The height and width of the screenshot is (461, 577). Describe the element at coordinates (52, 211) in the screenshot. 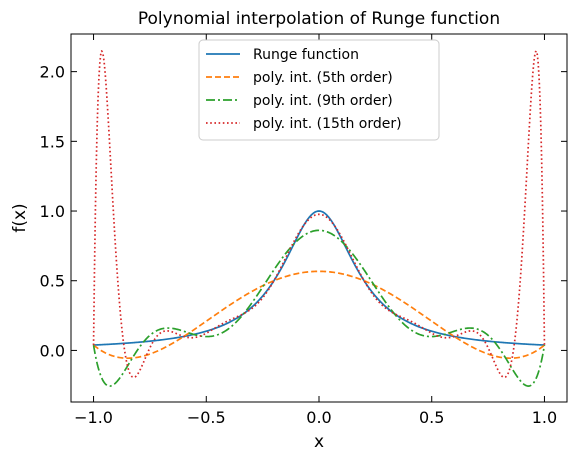

I see `y-tick-label: 1.0` at that location.